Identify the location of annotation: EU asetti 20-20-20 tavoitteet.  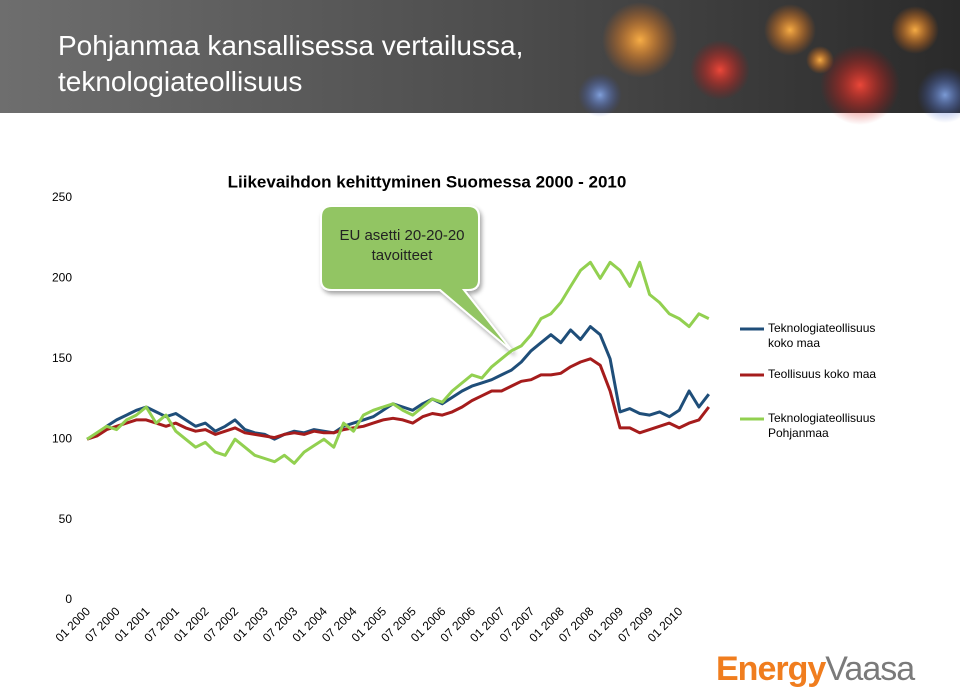
(402, 245).